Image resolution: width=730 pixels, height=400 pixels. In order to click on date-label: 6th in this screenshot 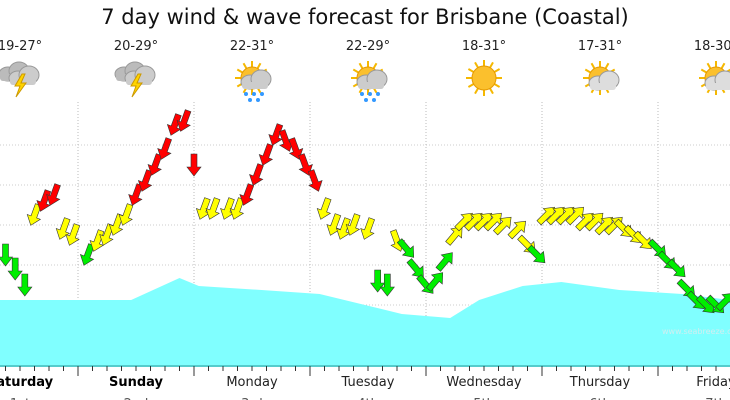, I will do `click(600, 398)`.